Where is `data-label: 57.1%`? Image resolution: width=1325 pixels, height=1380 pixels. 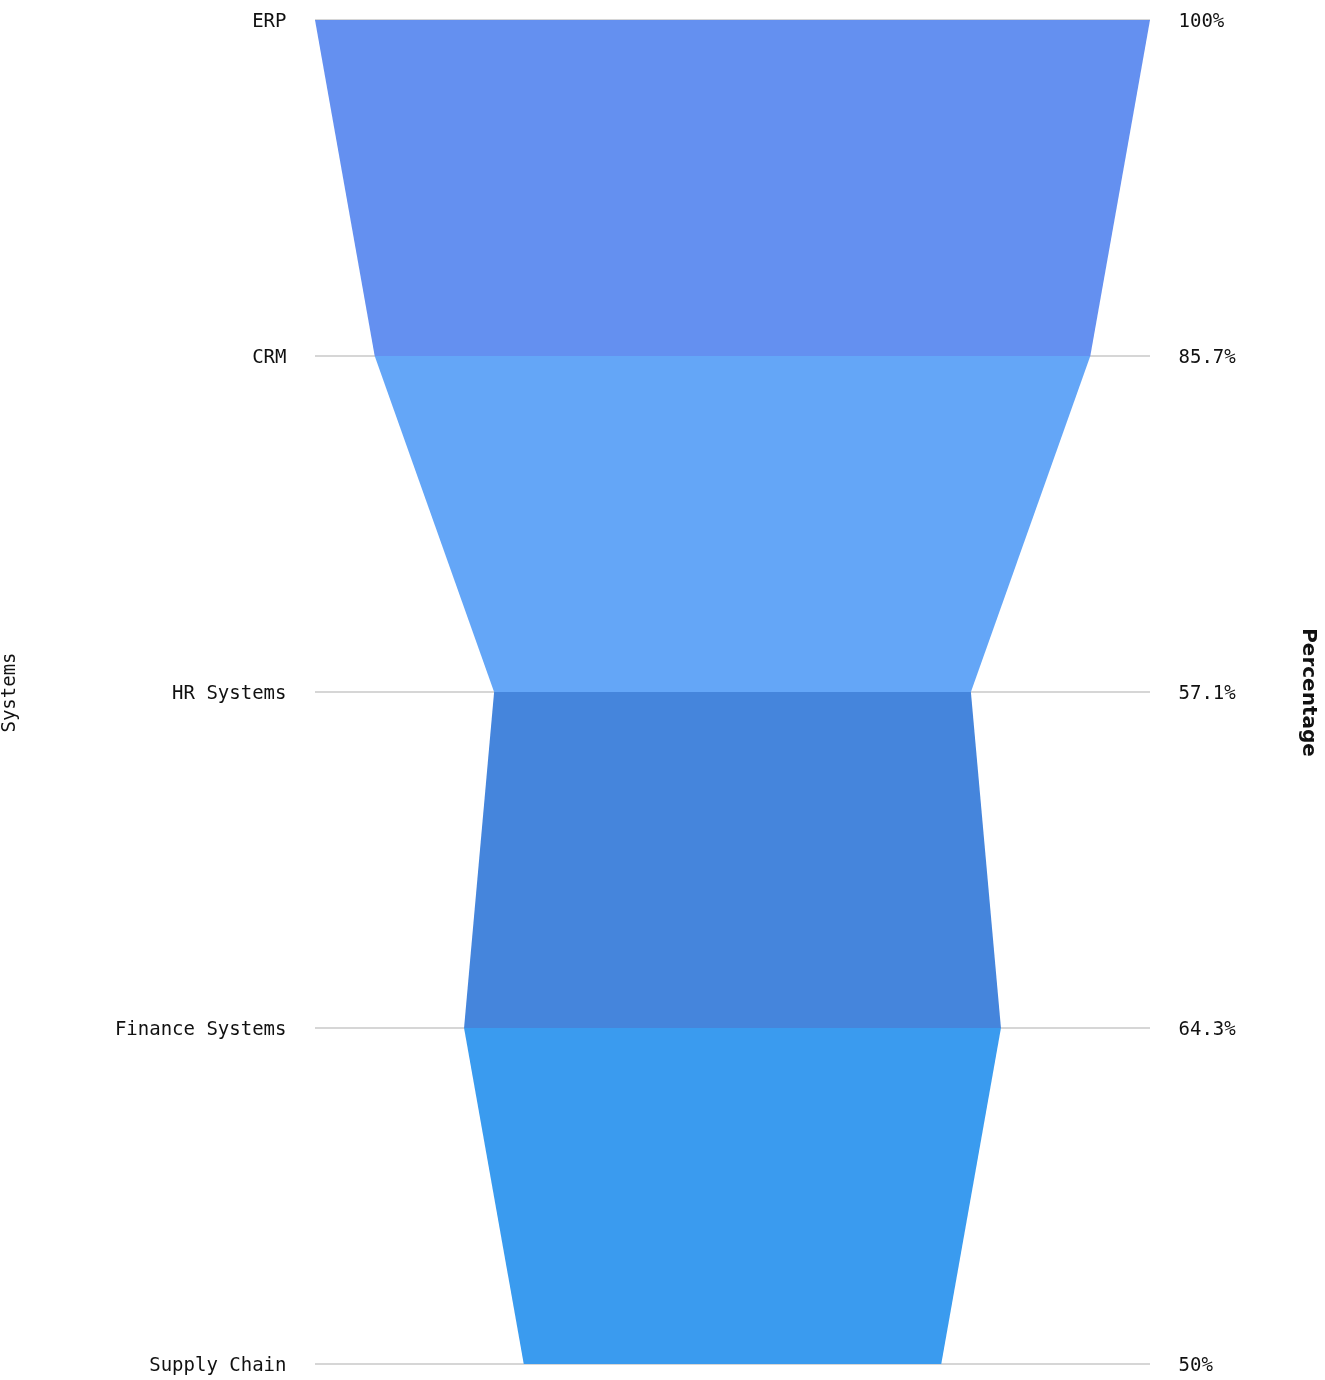
data-label: 57.1% is located at coordinates (1207, 691).